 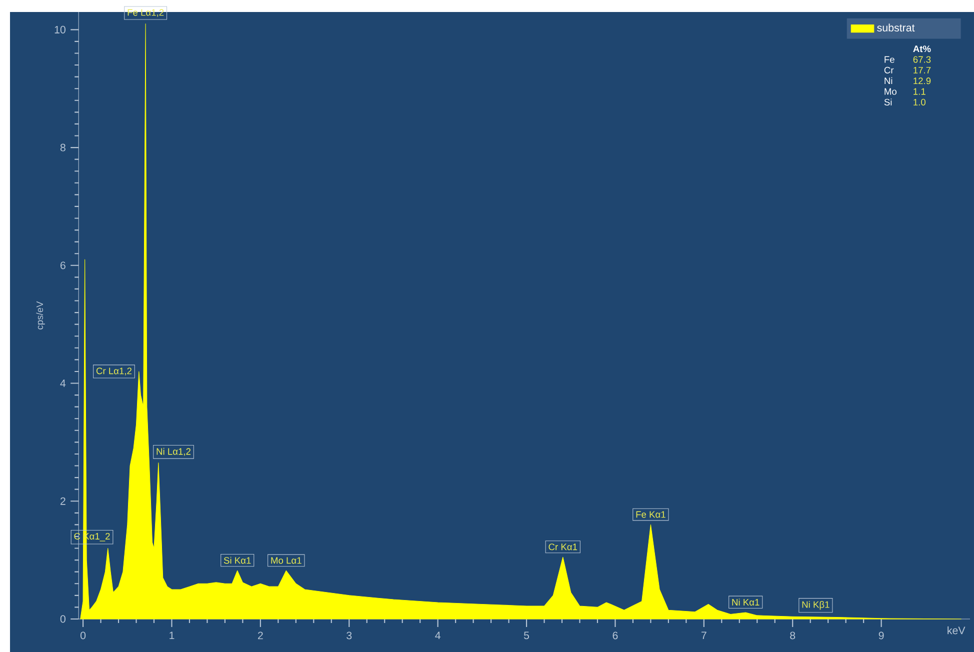 What do you see at coordinates (173, 452) in the screenshot?
I see `annotation: Ni Lα1,2` at bounding box center [173, 452].